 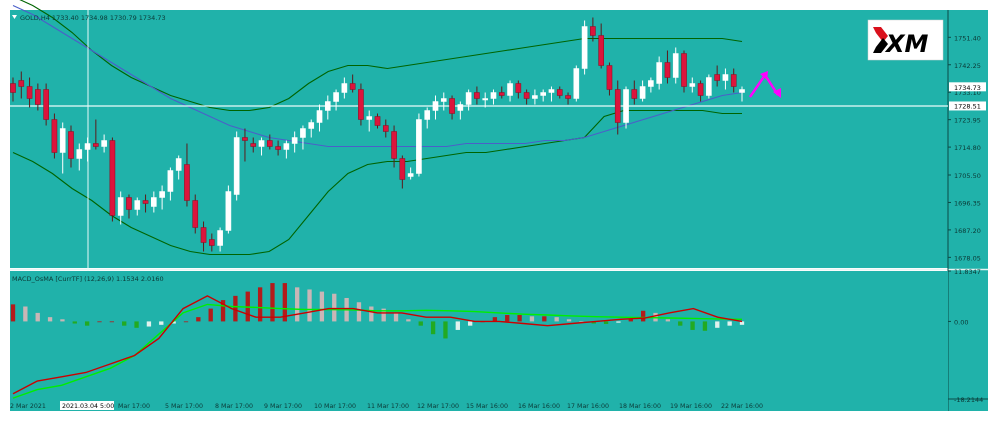 What do you see at coordinates (134, 406) in the screenshot?
I see `time-axis-label: Mar 17:00` at bounding box center [134, 406].